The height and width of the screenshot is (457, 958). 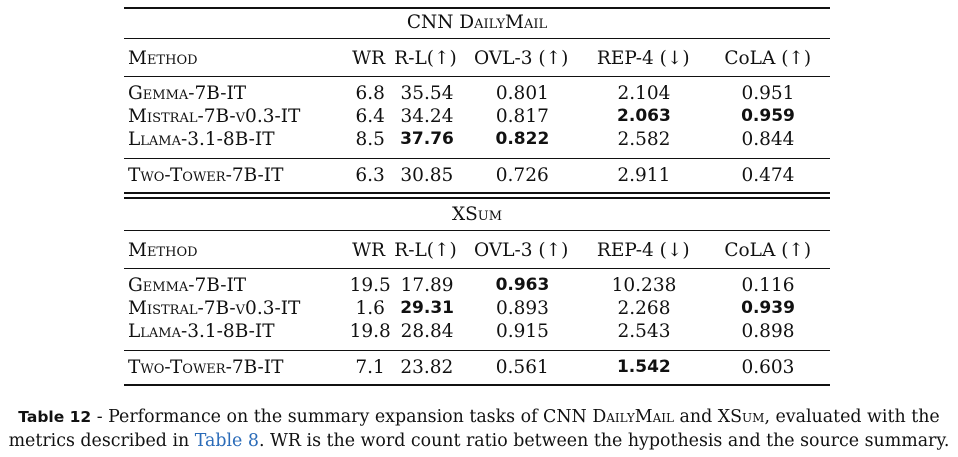 What do you see at coordinates (477, 158) in the screenshot?
I see `section1-group-rule` at bounding box center [477, 158].